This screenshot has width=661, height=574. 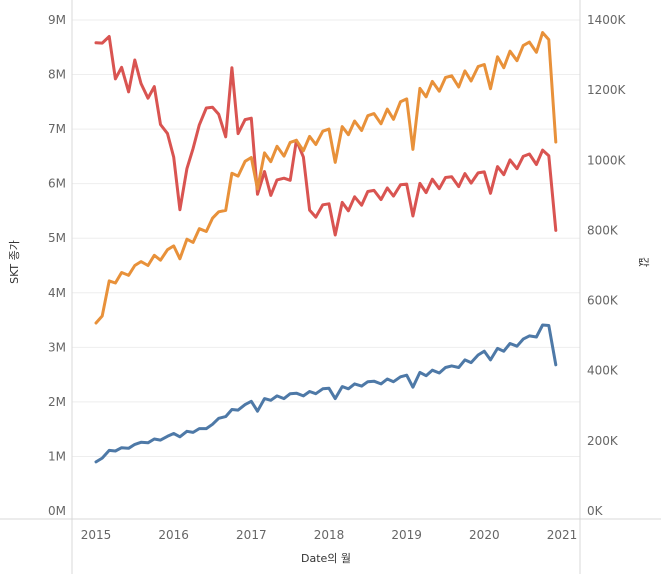 I want to click on left-y-tick-label: 1M, so click(x=57, y=456).